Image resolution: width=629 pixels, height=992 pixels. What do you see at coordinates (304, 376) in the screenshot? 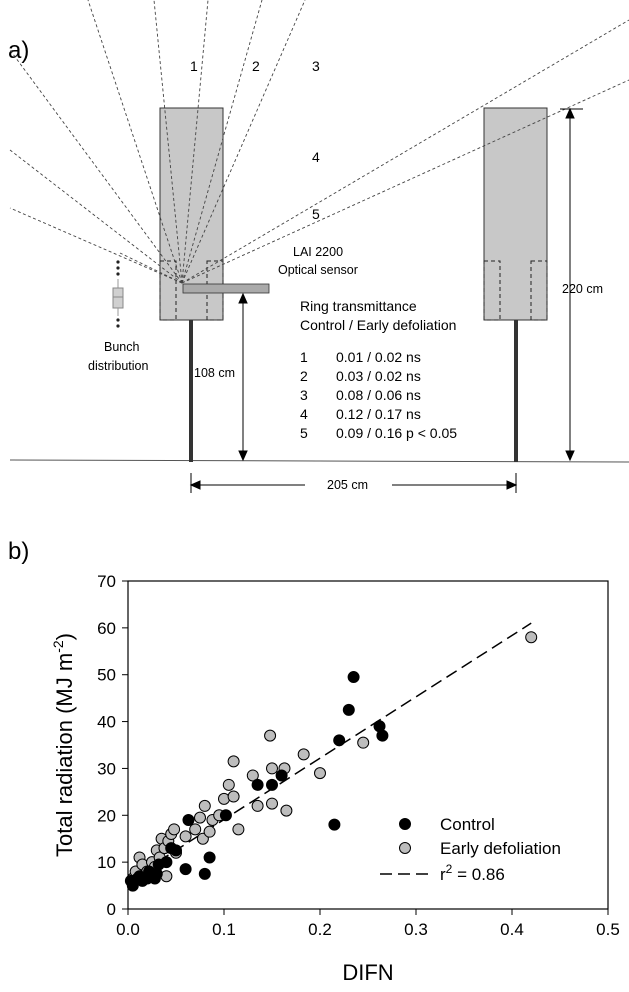
I see `table-ring: 2` at bounding box center [304, 376].